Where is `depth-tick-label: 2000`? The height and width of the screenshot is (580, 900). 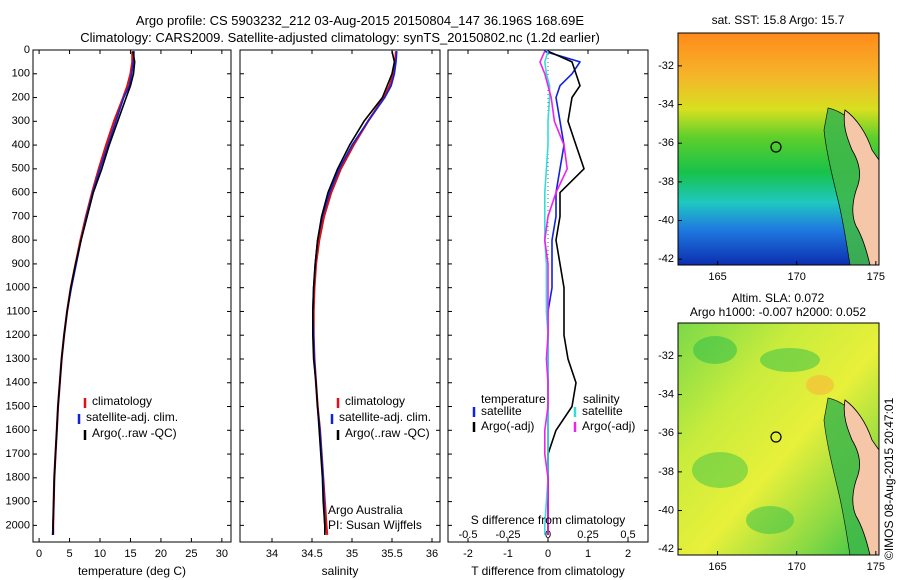
depth-tick-label: 2000 is located at coordinates (18, 525).